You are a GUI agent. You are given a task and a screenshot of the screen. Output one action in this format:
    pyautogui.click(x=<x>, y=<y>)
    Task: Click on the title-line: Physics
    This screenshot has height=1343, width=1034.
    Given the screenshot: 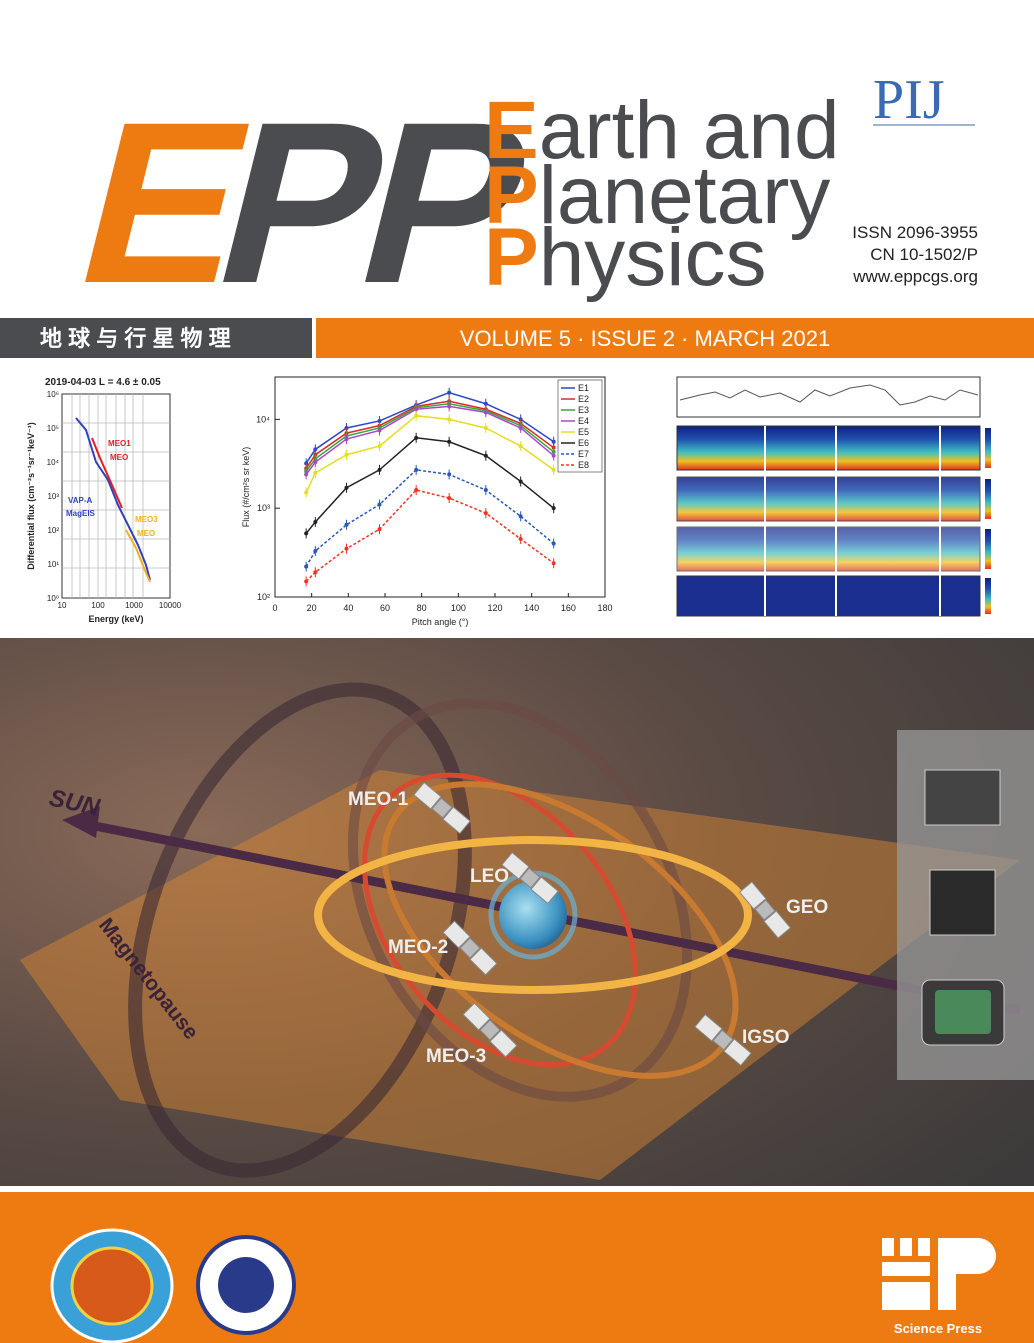 What is the action you would take?
    pyautogui.click(x=625, y=257)
    